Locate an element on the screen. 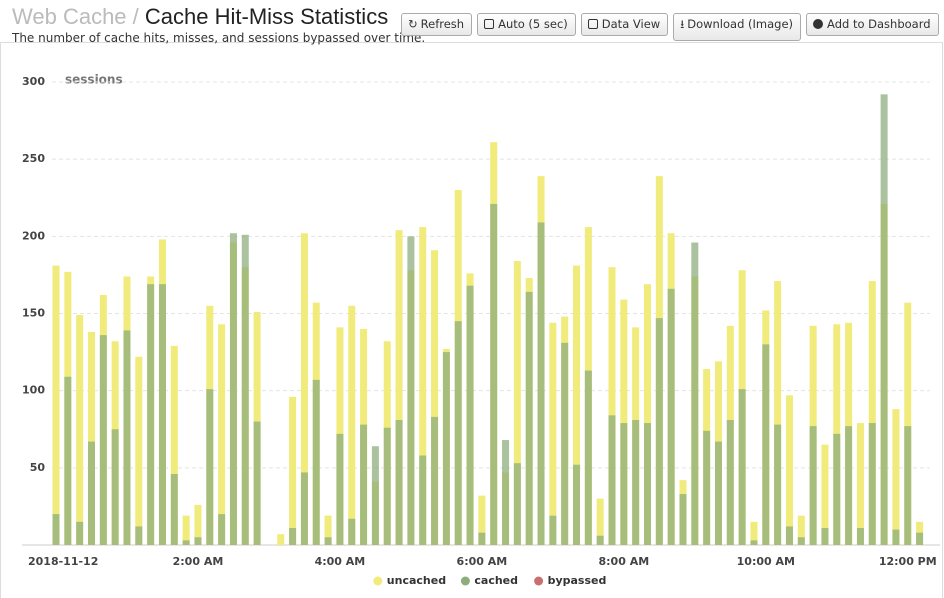 The height and width of the screenshot is (598, 944). label: Refresh is located at coordinates (442, 24).